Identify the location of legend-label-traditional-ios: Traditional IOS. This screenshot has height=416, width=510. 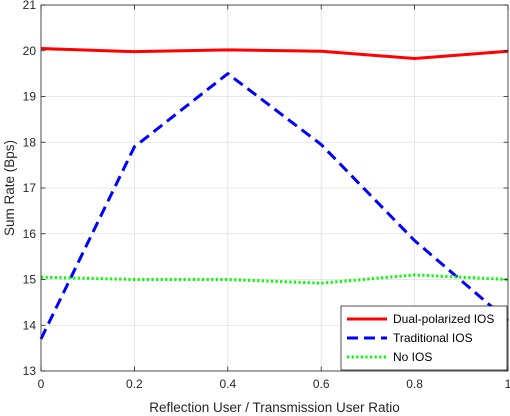
(433, 338).